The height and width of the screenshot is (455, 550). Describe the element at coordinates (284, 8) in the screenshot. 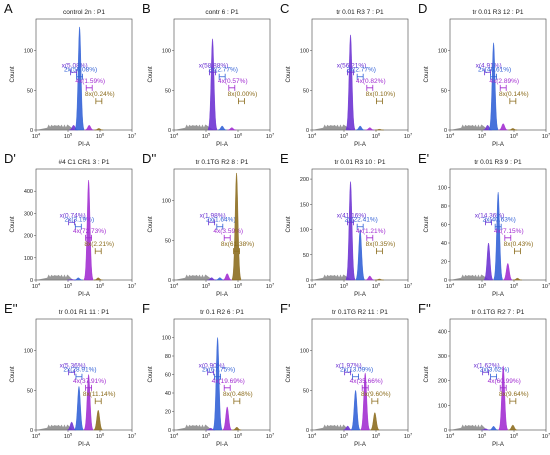

I see `panel-label: C` at that location.